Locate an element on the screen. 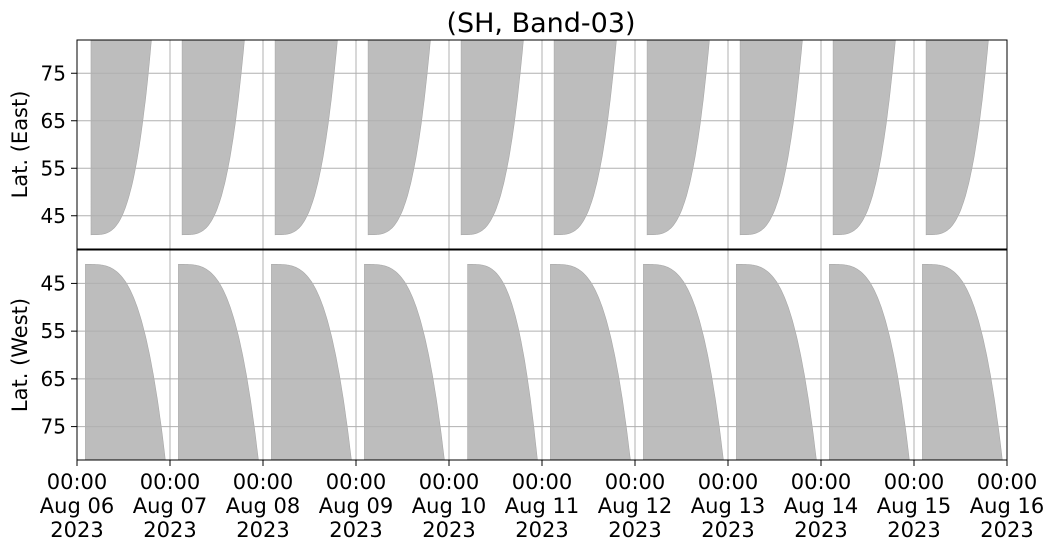  ytick-label-west-45: 45 is located at coordinates (53, 283).